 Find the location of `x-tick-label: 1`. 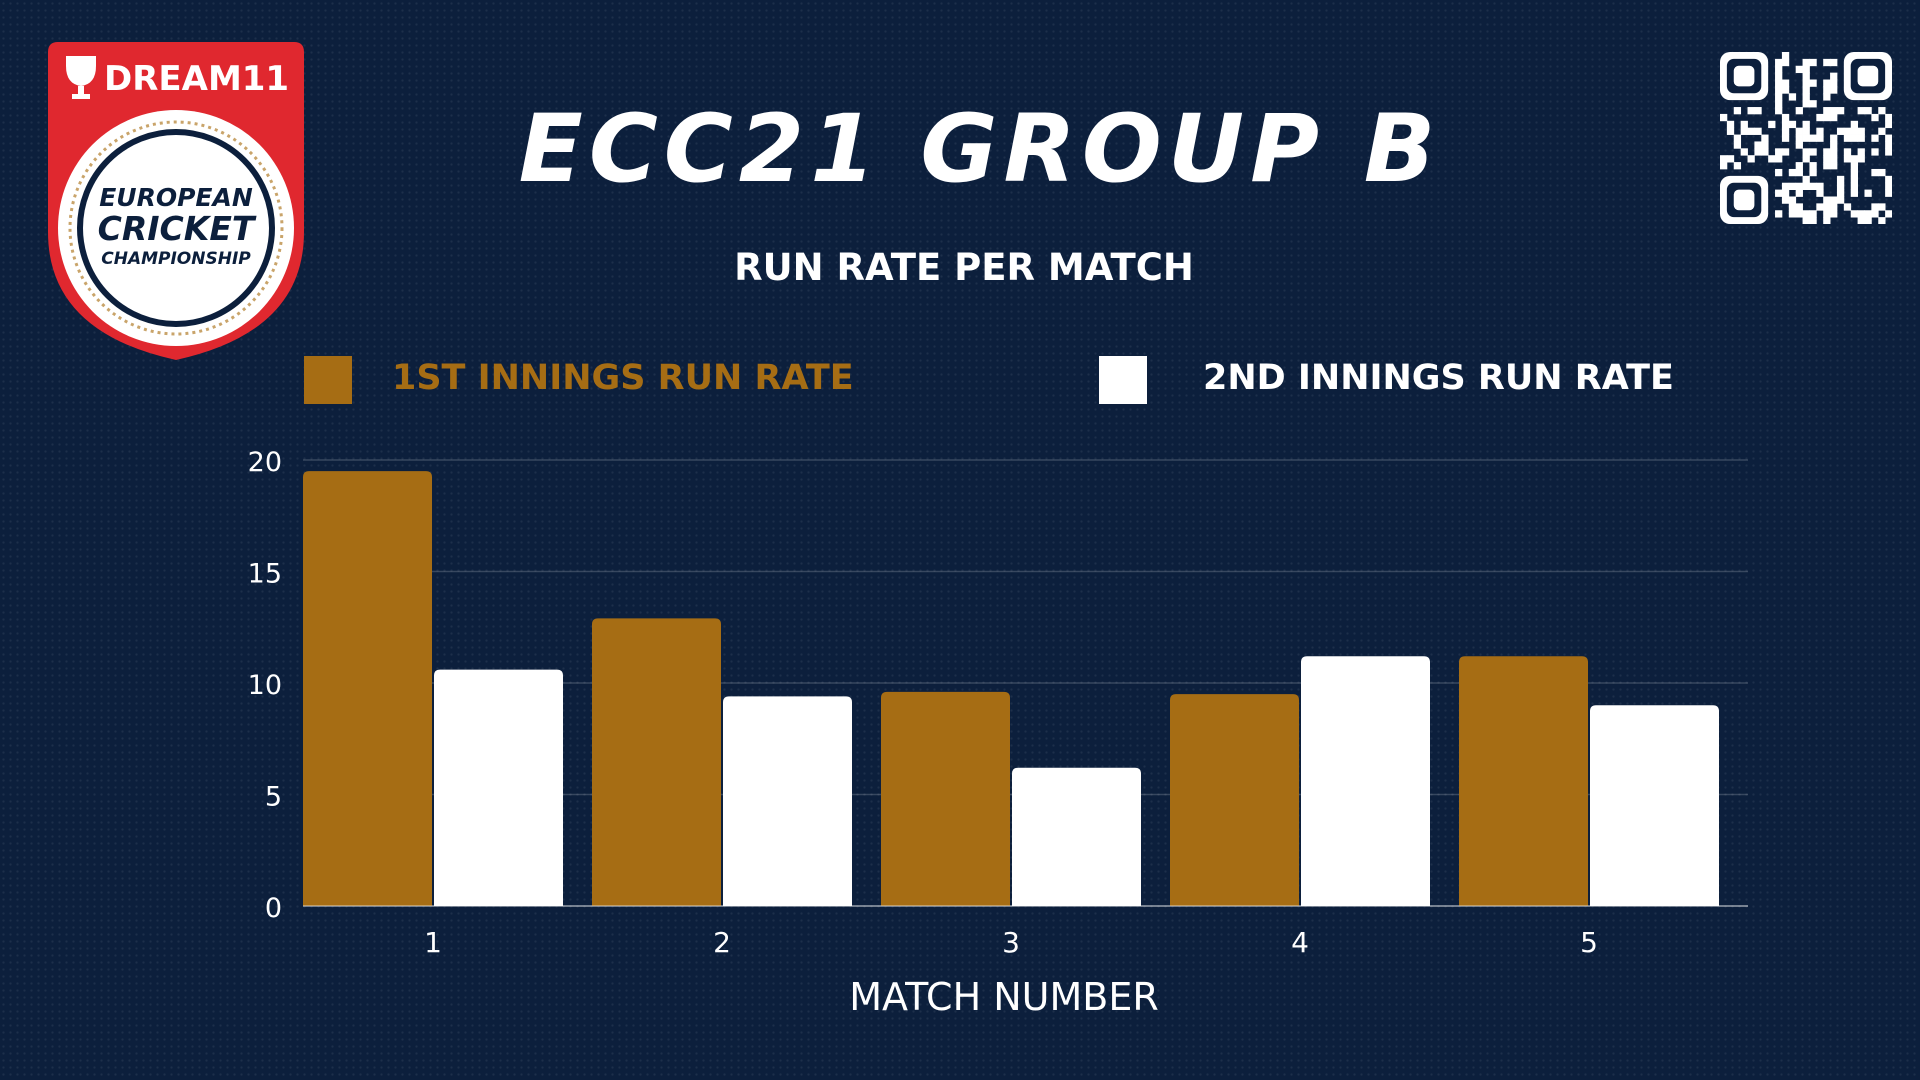

x-tick-label: 1 is located at coordinates (433, 942).